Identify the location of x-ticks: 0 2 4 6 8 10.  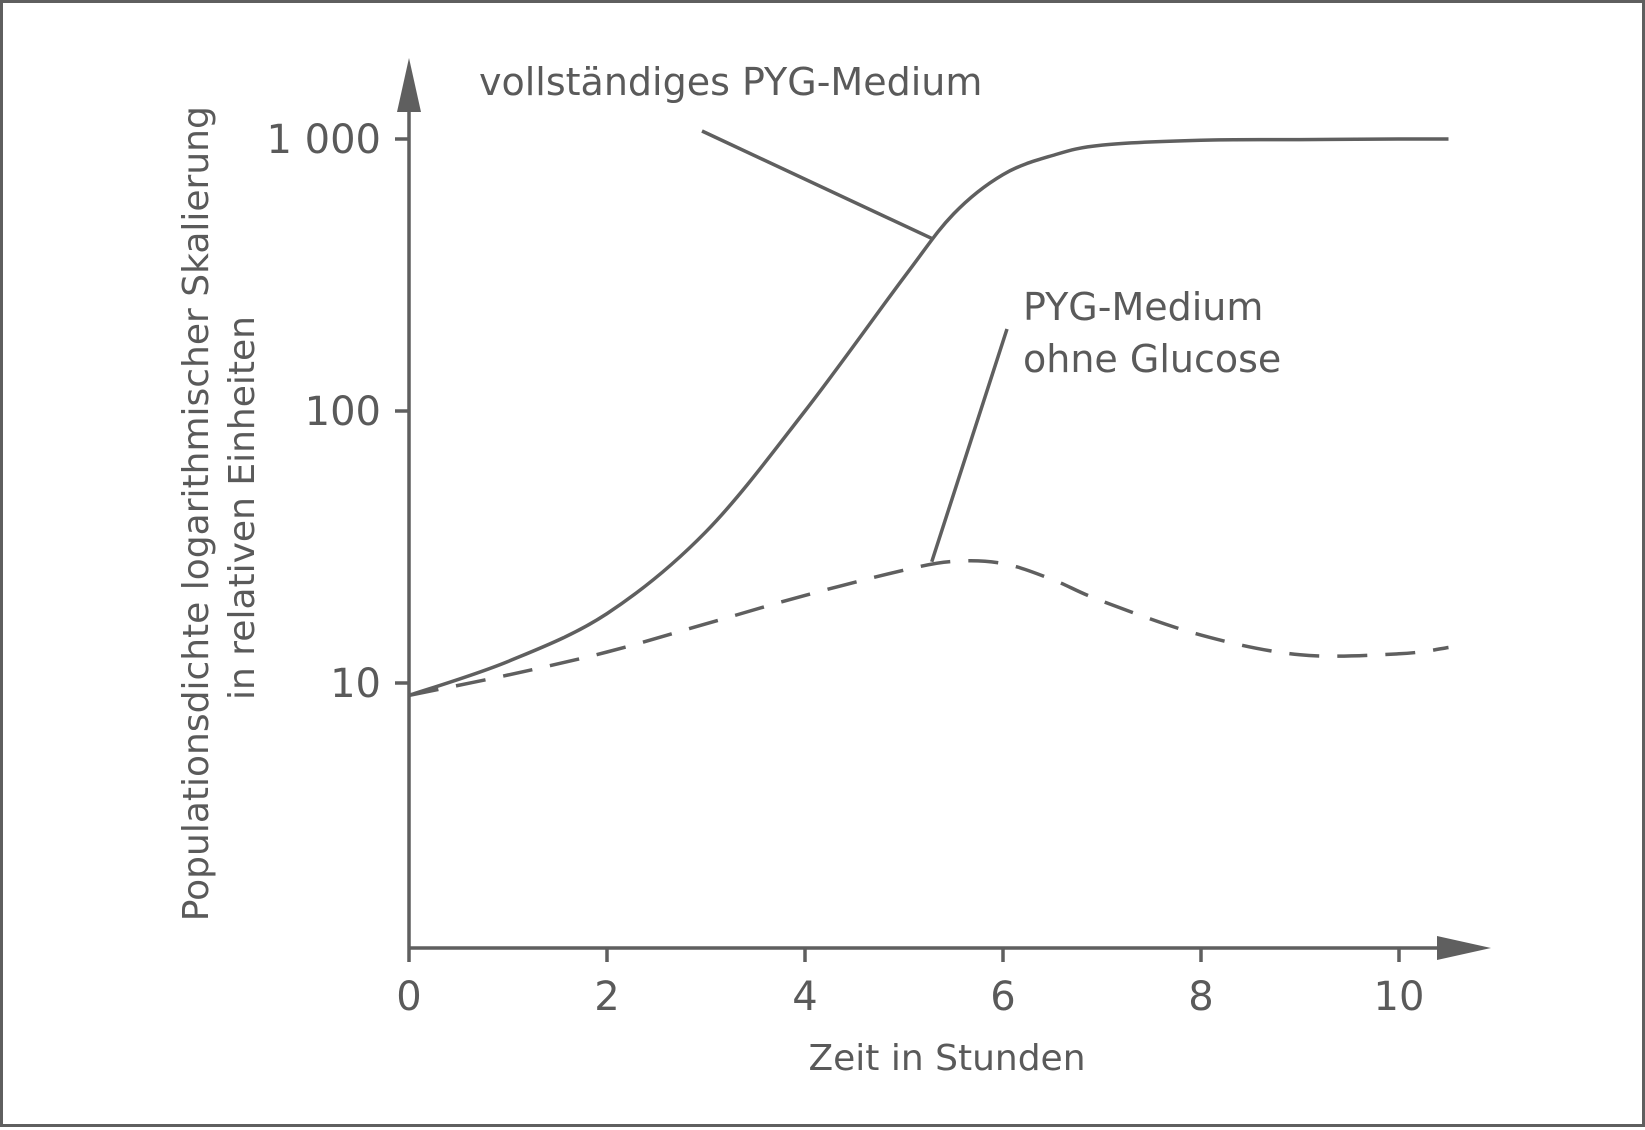
(910, 984).